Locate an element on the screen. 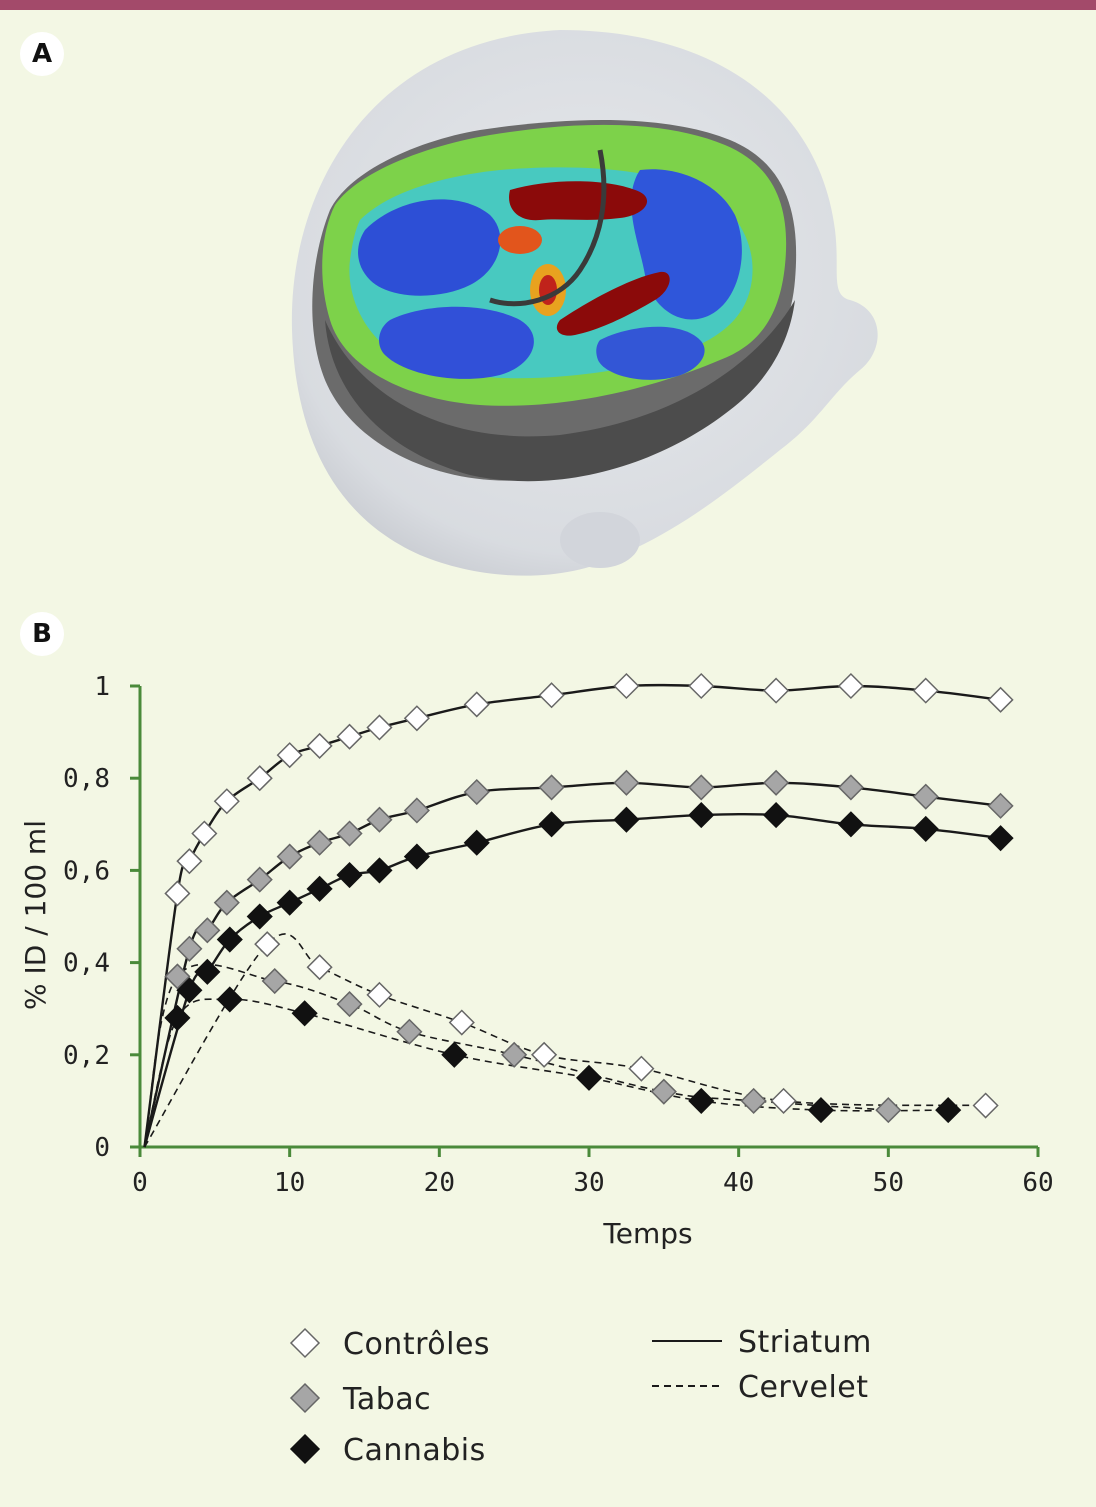 This screenshot has width=1096, height=1507. head-ear-bump is located at coordinates (600, 540).